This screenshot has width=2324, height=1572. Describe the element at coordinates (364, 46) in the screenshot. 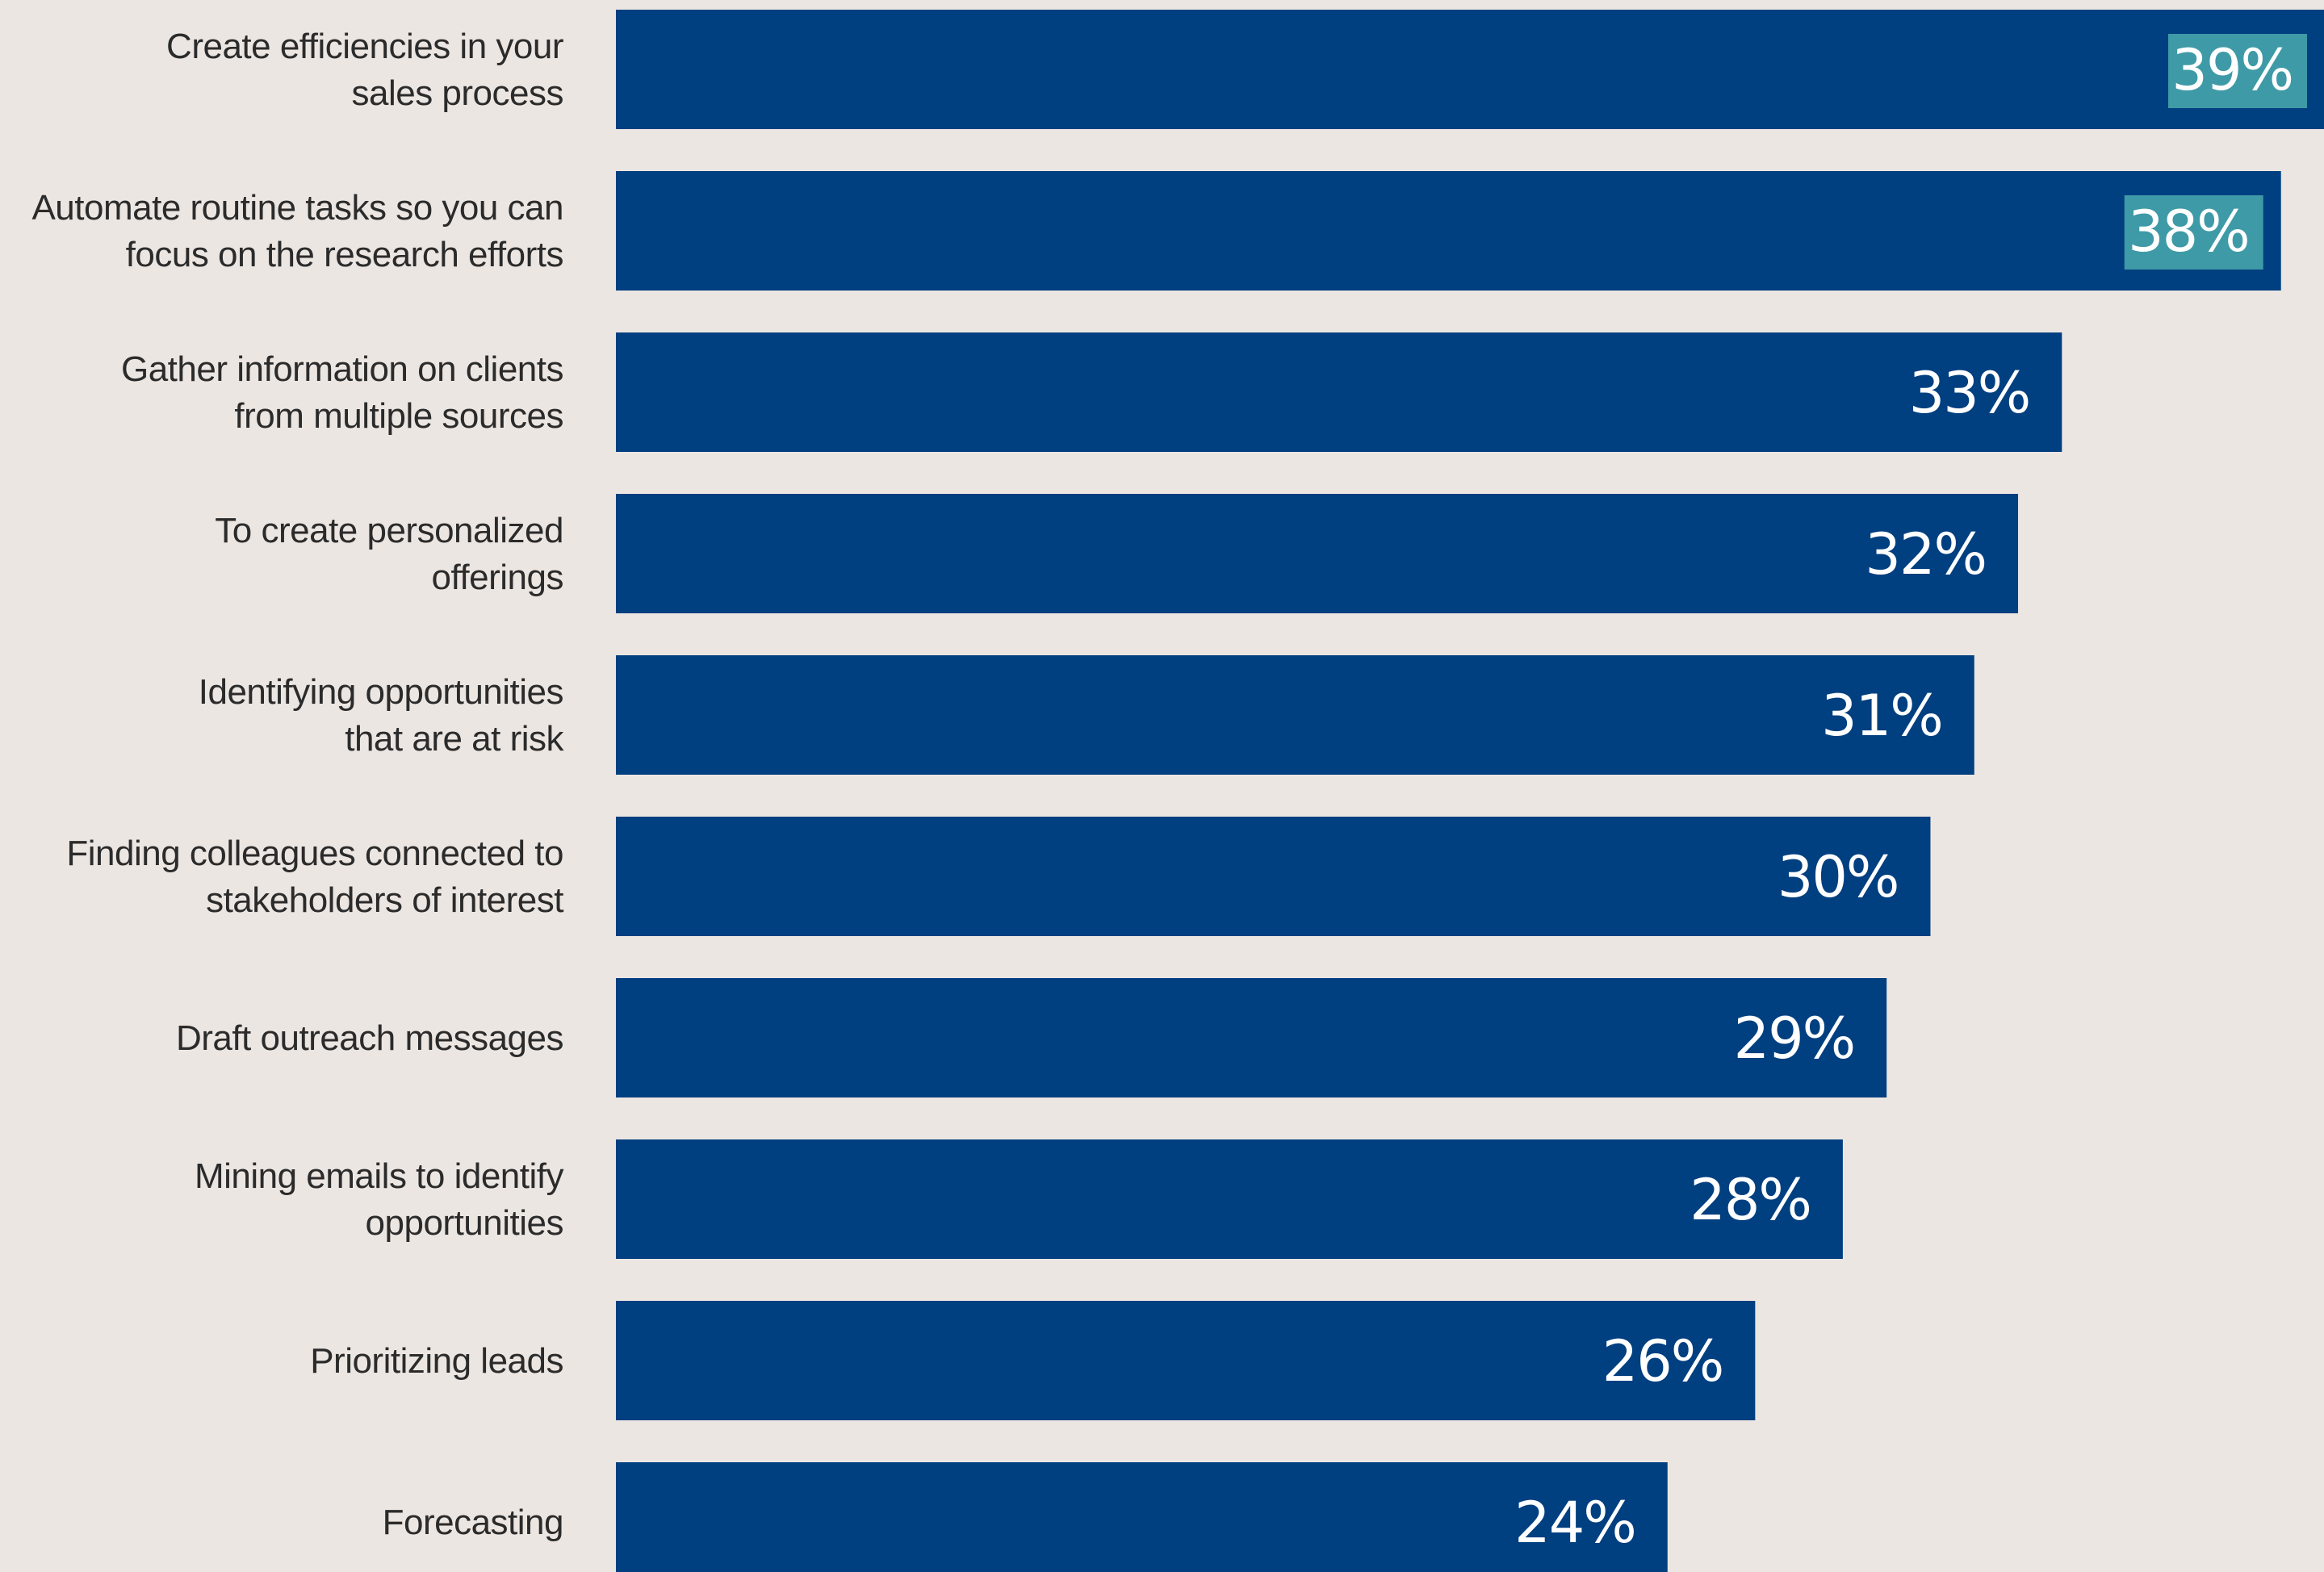

I see `category-label-0-line-0: Create efficiencies in your` at that location.